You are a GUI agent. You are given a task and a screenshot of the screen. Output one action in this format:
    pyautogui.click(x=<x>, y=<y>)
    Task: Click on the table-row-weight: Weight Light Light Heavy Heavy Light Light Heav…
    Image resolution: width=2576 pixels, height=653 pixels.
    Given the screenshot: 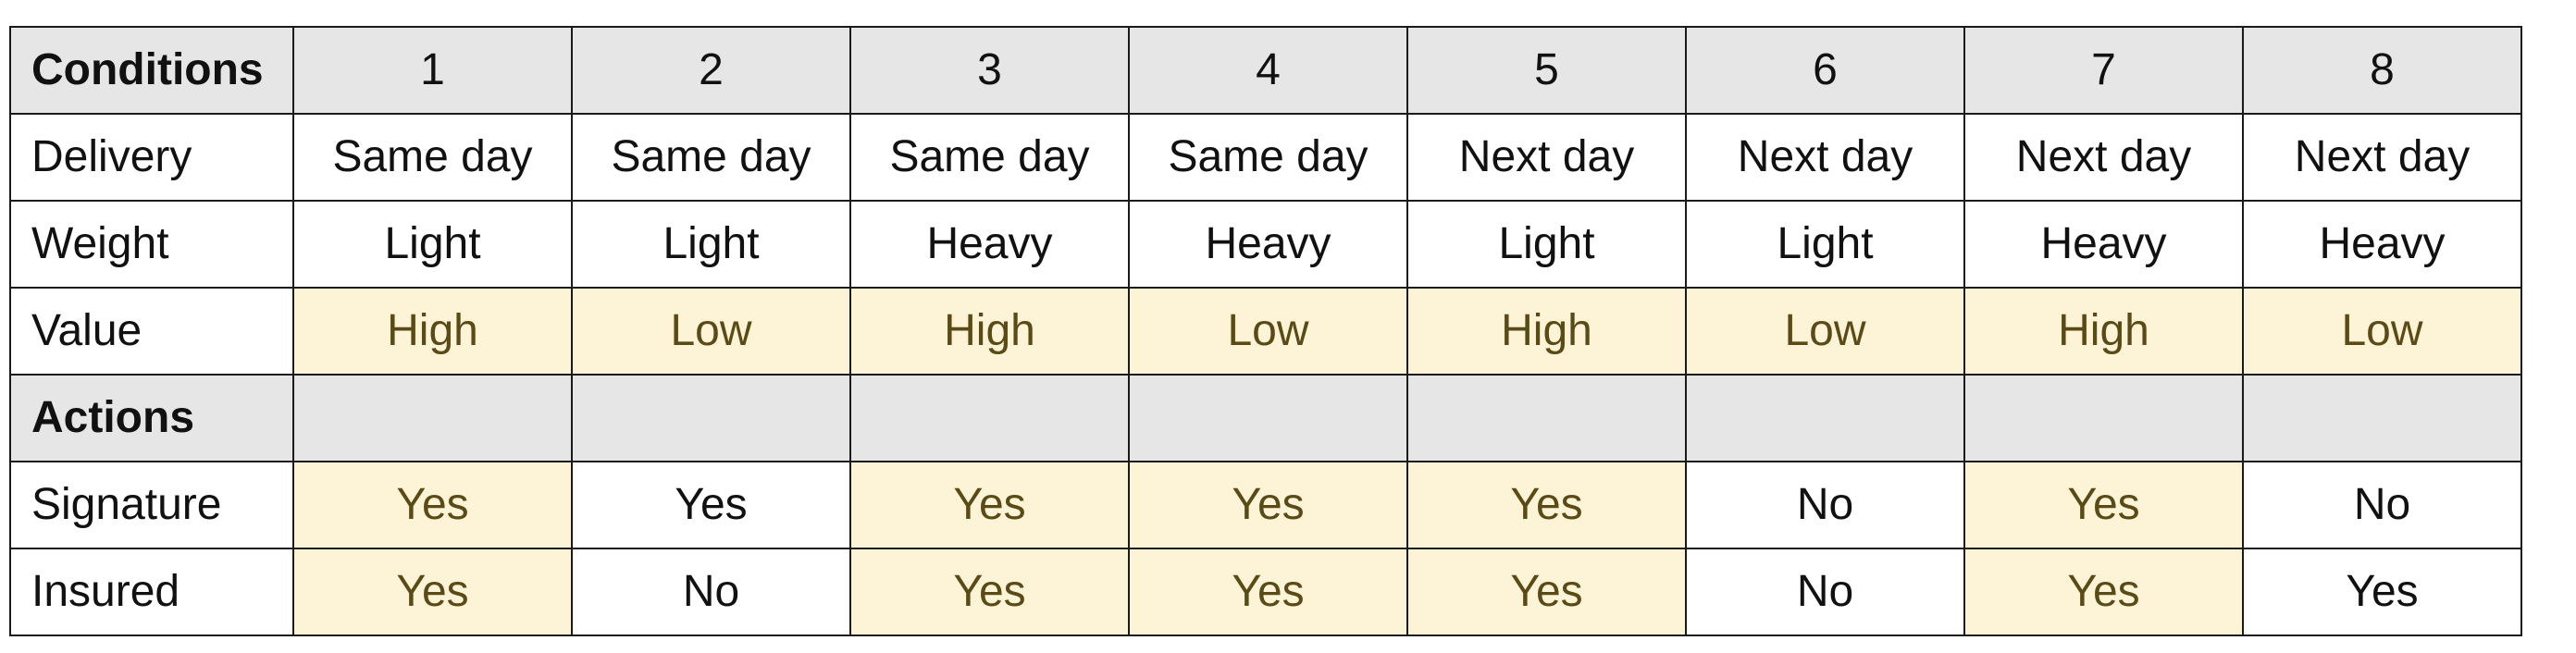 What is the action you would take?
    pyautogui.click(x=1265, y=245)
    